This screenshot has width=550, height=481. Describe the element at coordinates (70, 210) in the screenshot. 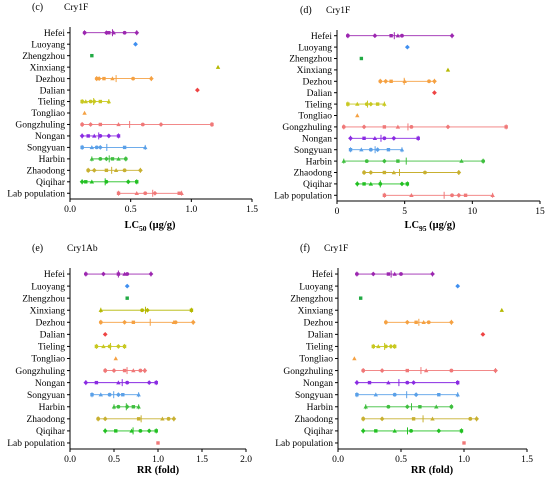

I see `x-tick-label: 0.0` at that location.